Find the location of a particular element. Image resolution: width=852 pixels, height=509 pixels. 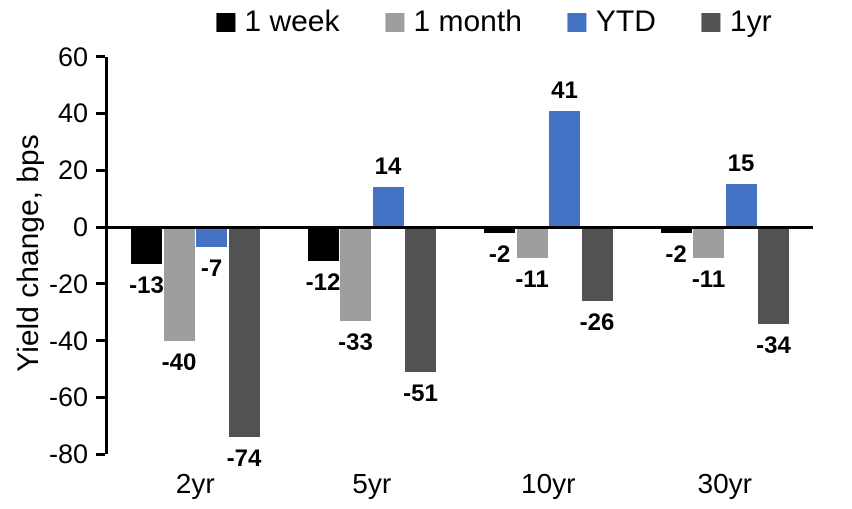

bar-ytd-5yr is located at coordinates (388, 207).